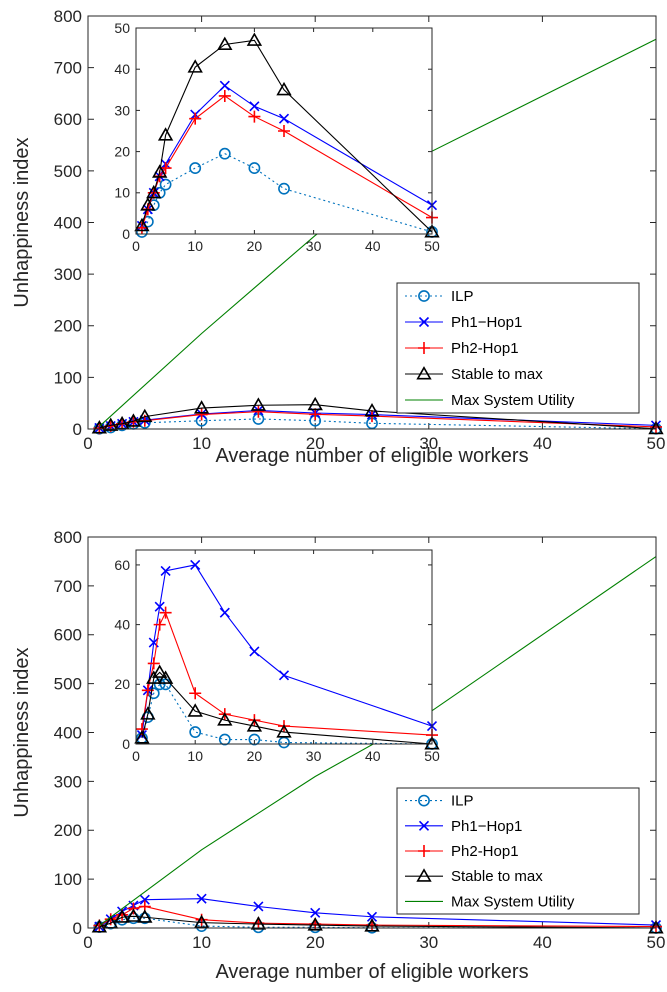 The width and height of the screenshot is (667, 992). What do you see at coordinates (22, 222) in the screenshot?
I see `chart-1-y-axis-label: Unhappiness index` at bounding box center [22, 222].